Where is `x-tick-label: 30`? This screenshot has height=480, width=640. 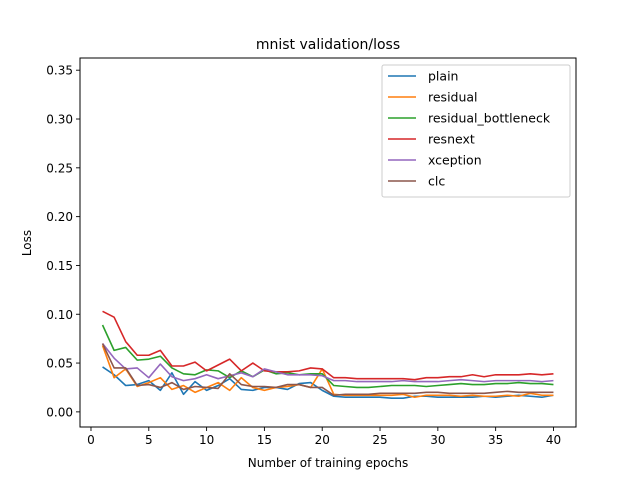 x-tick-label: 30 is located at coordinates (437, 440).